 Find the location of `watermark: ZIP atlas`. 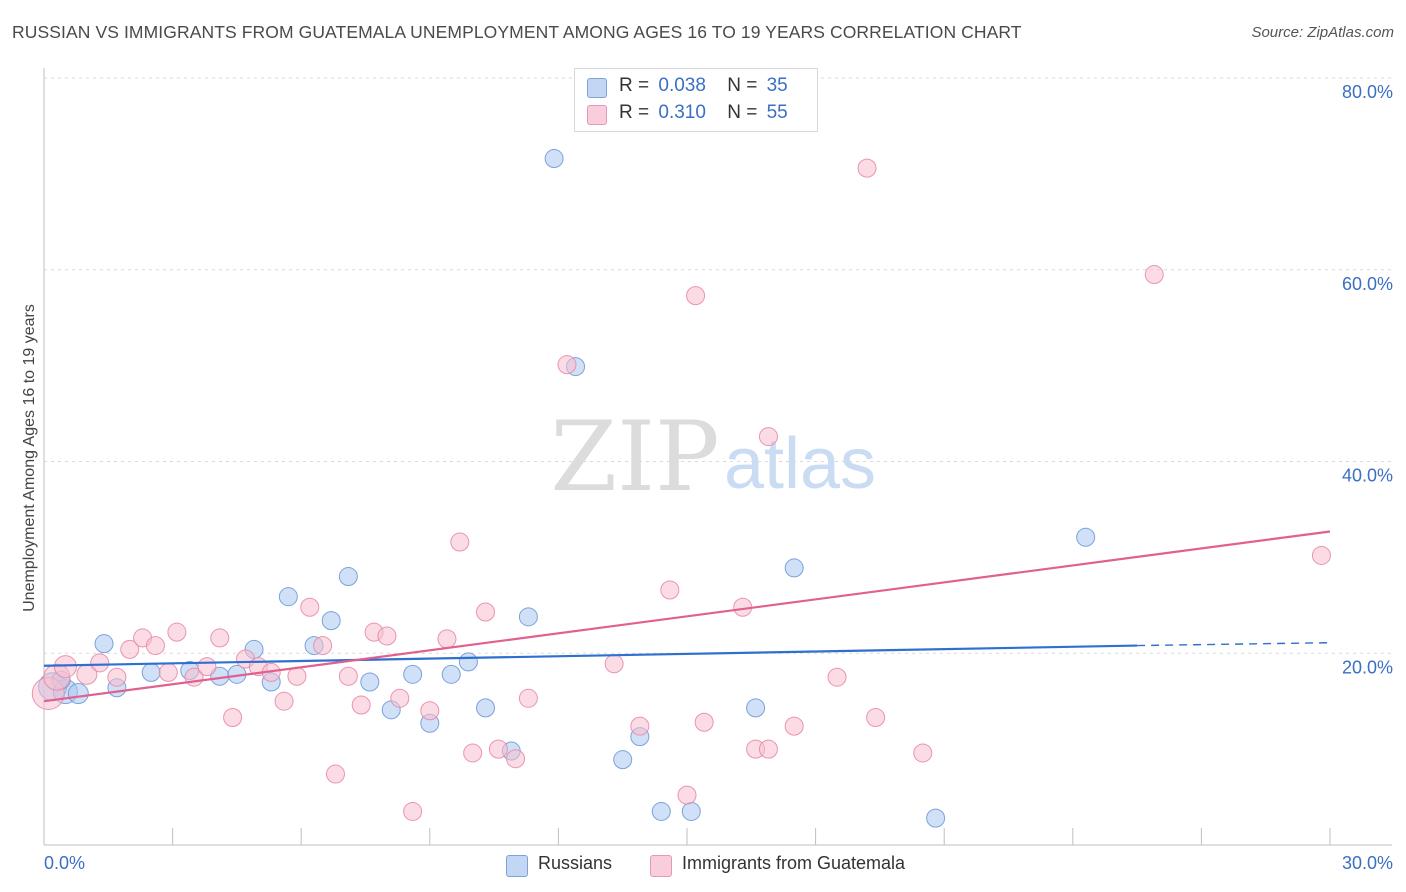

watermark: ZIP atlas is located at coordinates (713, 457).